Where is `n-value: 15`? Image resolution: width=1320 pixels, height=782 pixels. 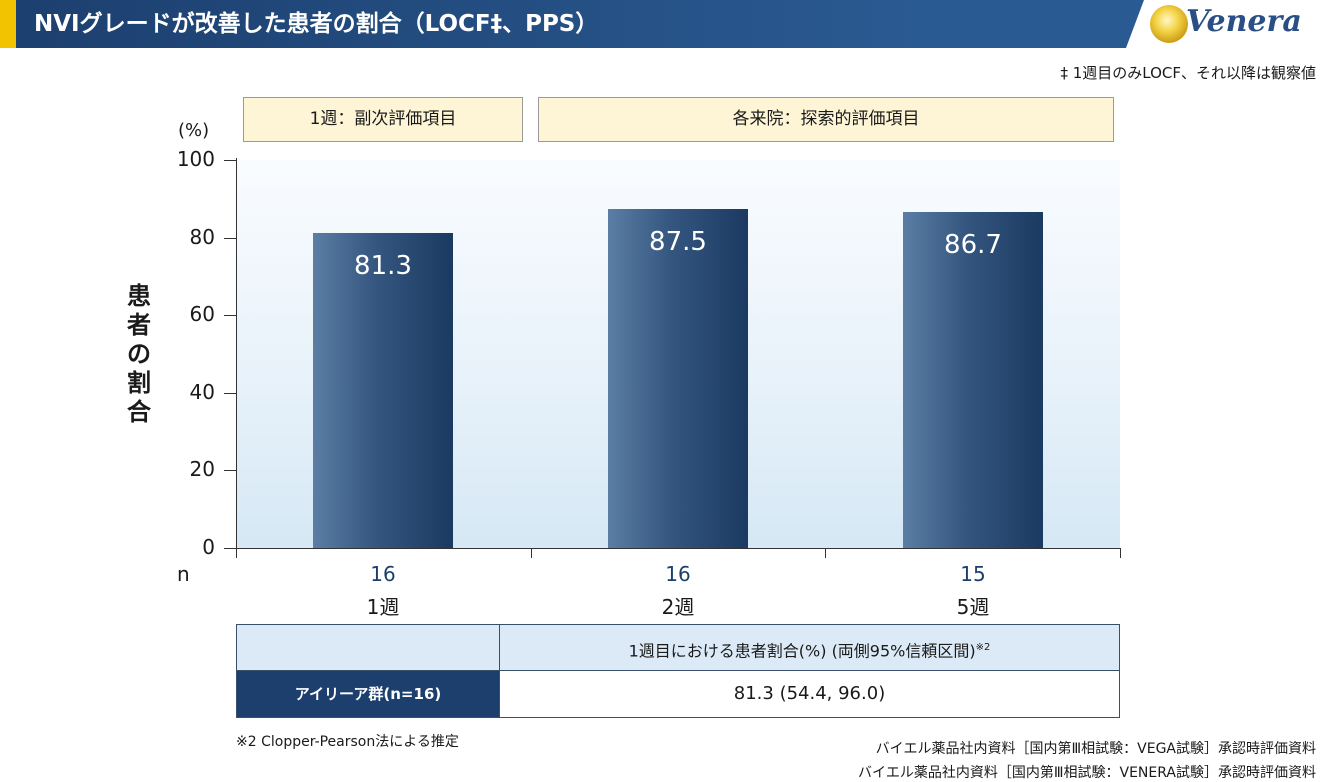
n-value: 15 is located at coordinates (973, 574).